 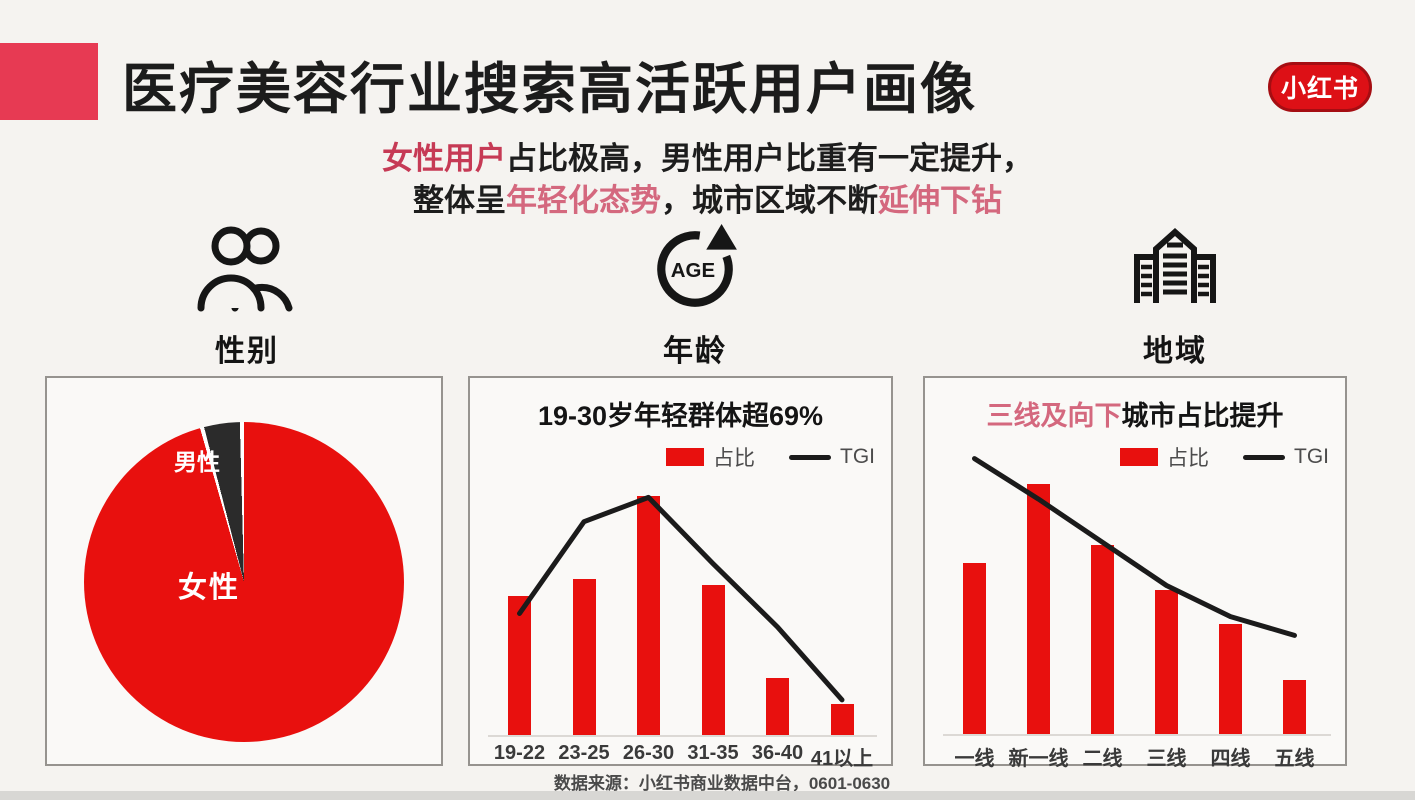 What do you see at coordinates (1175, 351) in the screenshot?
I see `section-label-region: 地域` at bounding box center [1175, 351].